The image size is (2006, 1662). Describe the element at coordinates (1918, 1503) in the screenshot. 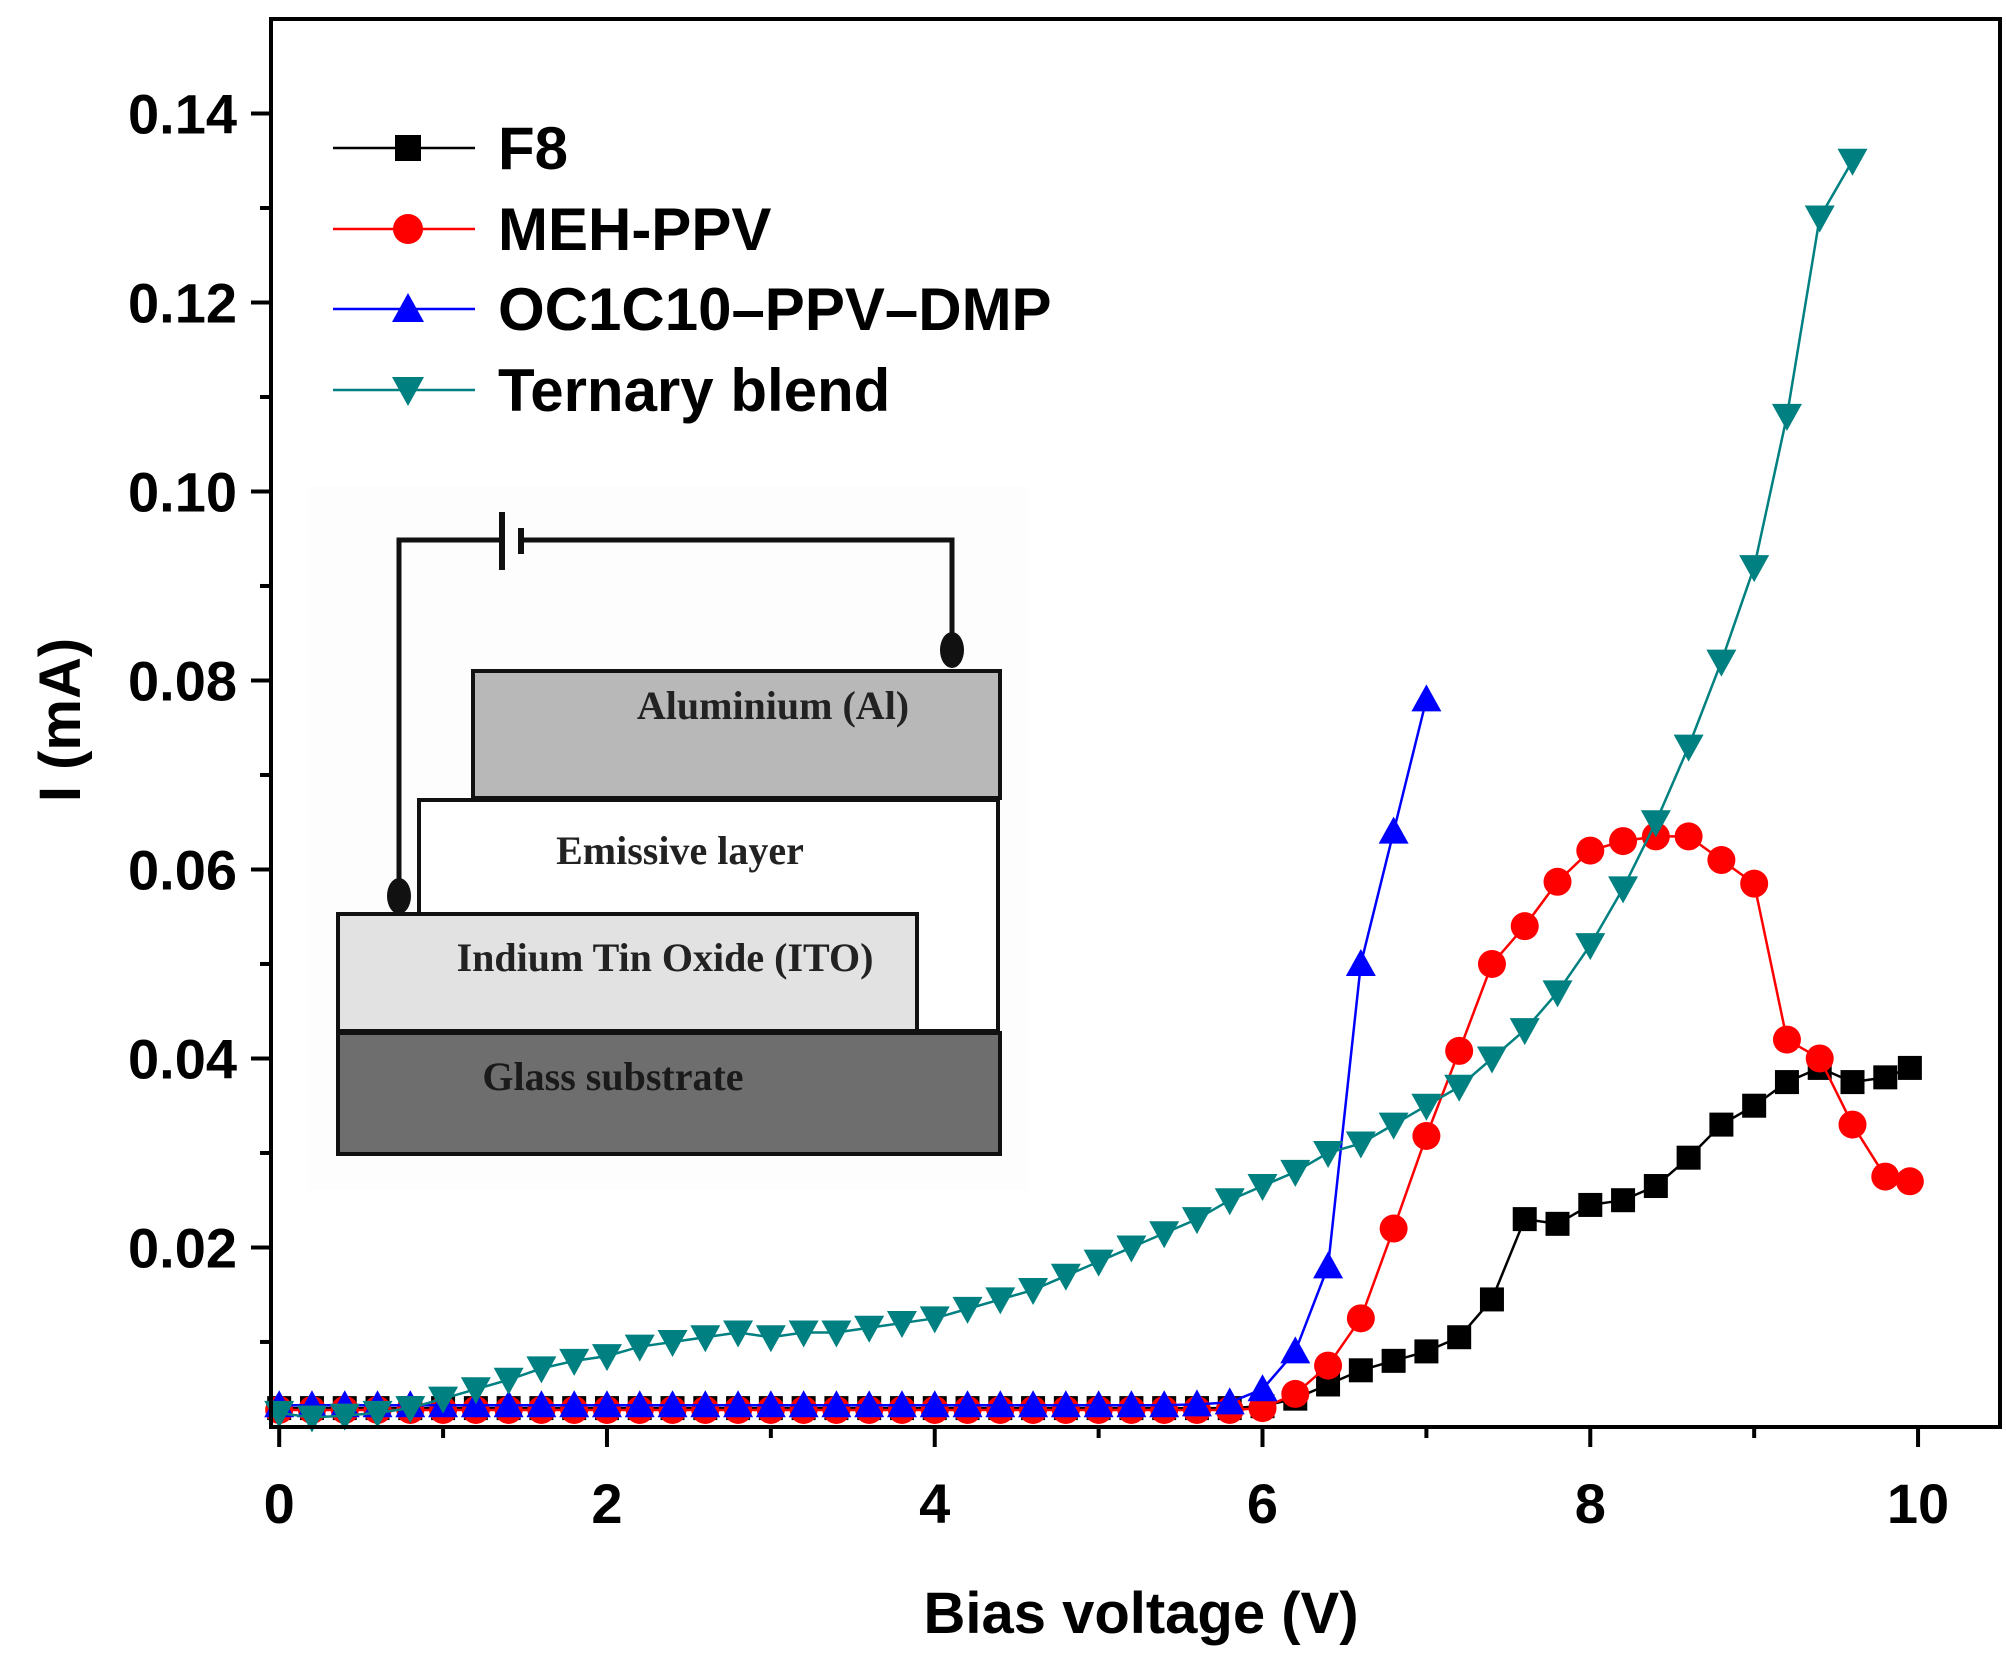

I see `x-tick-label: 10` at that location.